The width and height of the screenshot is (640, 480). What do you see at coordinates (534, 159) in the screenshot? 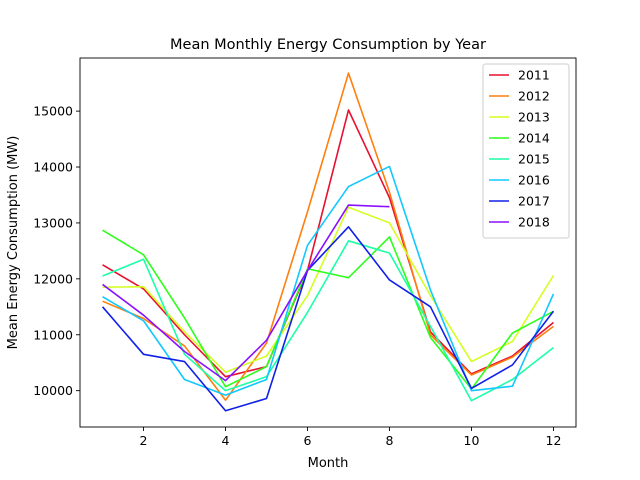
I see `legend-label-2015: 2015` at bounding box center [534, 159].